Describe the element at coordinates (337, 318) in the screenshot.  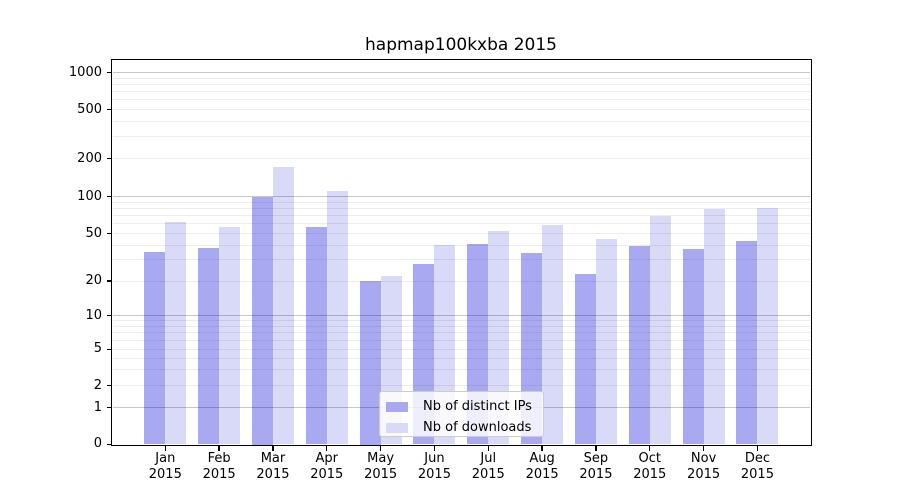
I see `bar-nb-of-downloads-apr` at that location.